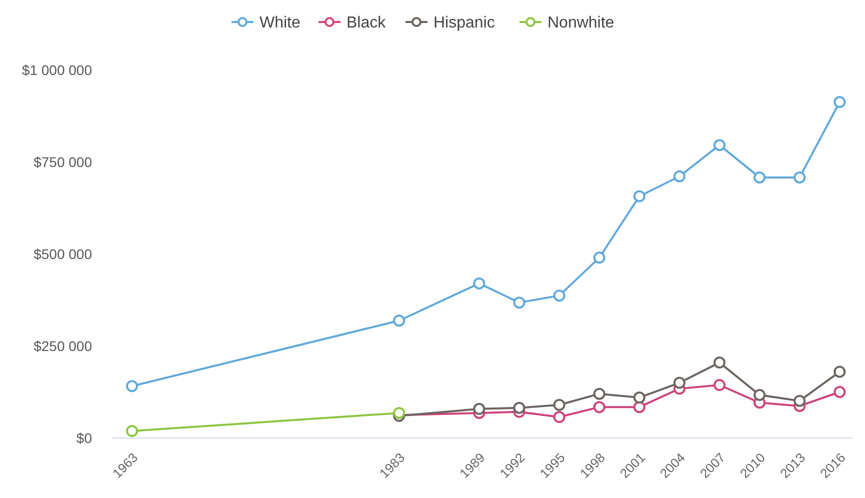  What do you see at coordinates (84, 438) in the screenshot?
I see `y-tick-label: $0` at bounding box center [84, 438].